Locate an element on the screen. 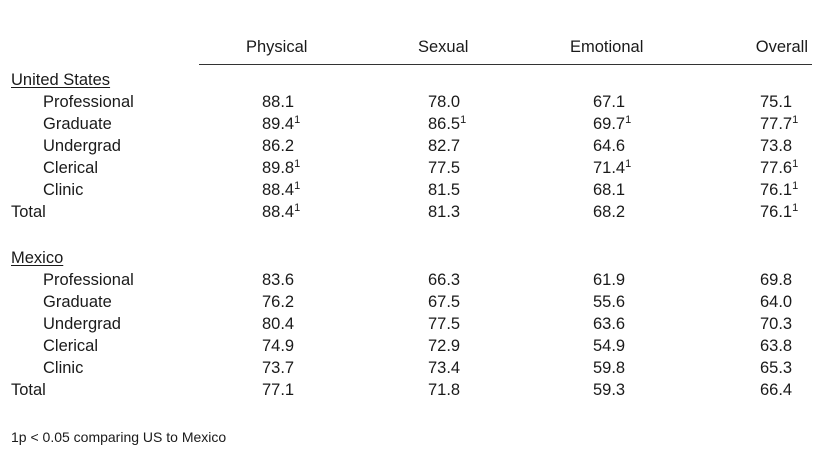  cell: 66.4 is located at coordinates (776, 390).